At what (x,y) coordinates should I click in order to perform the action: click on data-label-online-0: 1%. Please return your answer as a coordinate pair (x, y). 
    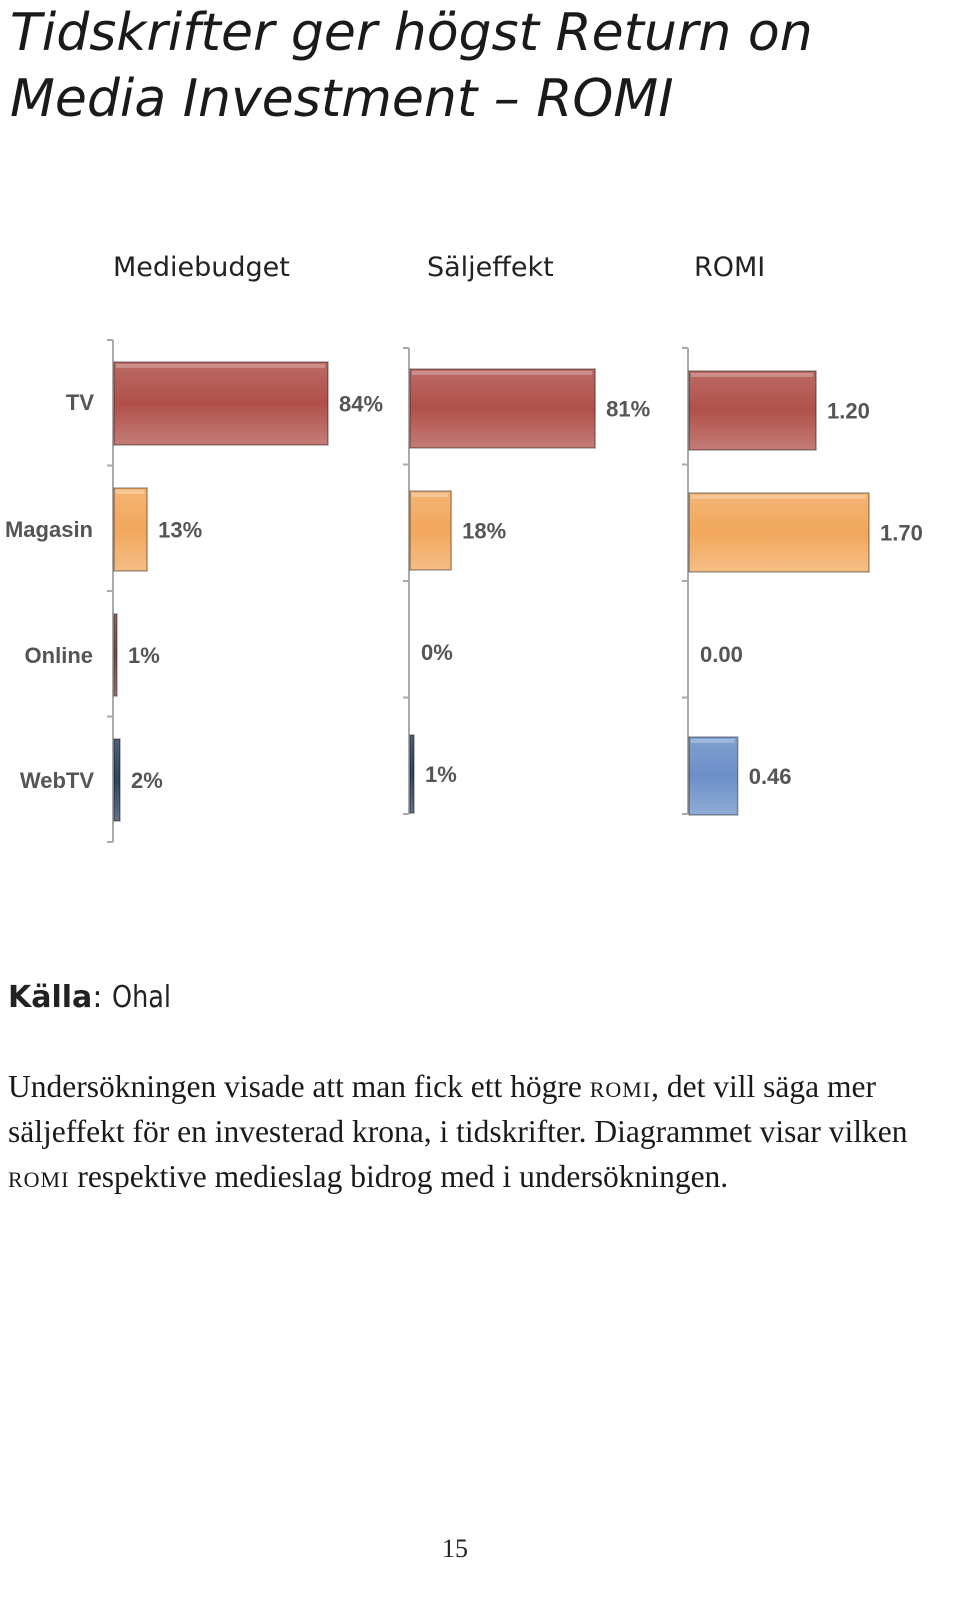
    Looking at the image, I should click on (144, 655).